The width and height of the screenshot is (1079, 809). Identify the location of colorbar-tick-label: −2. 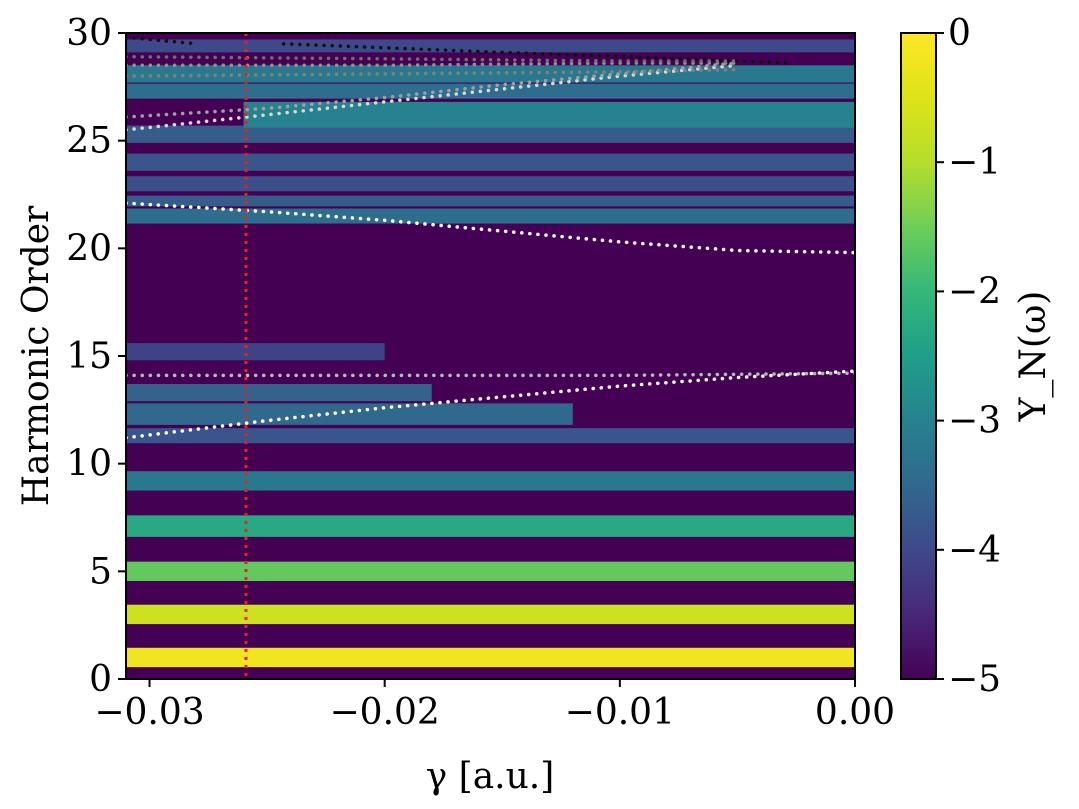
(974, 291).